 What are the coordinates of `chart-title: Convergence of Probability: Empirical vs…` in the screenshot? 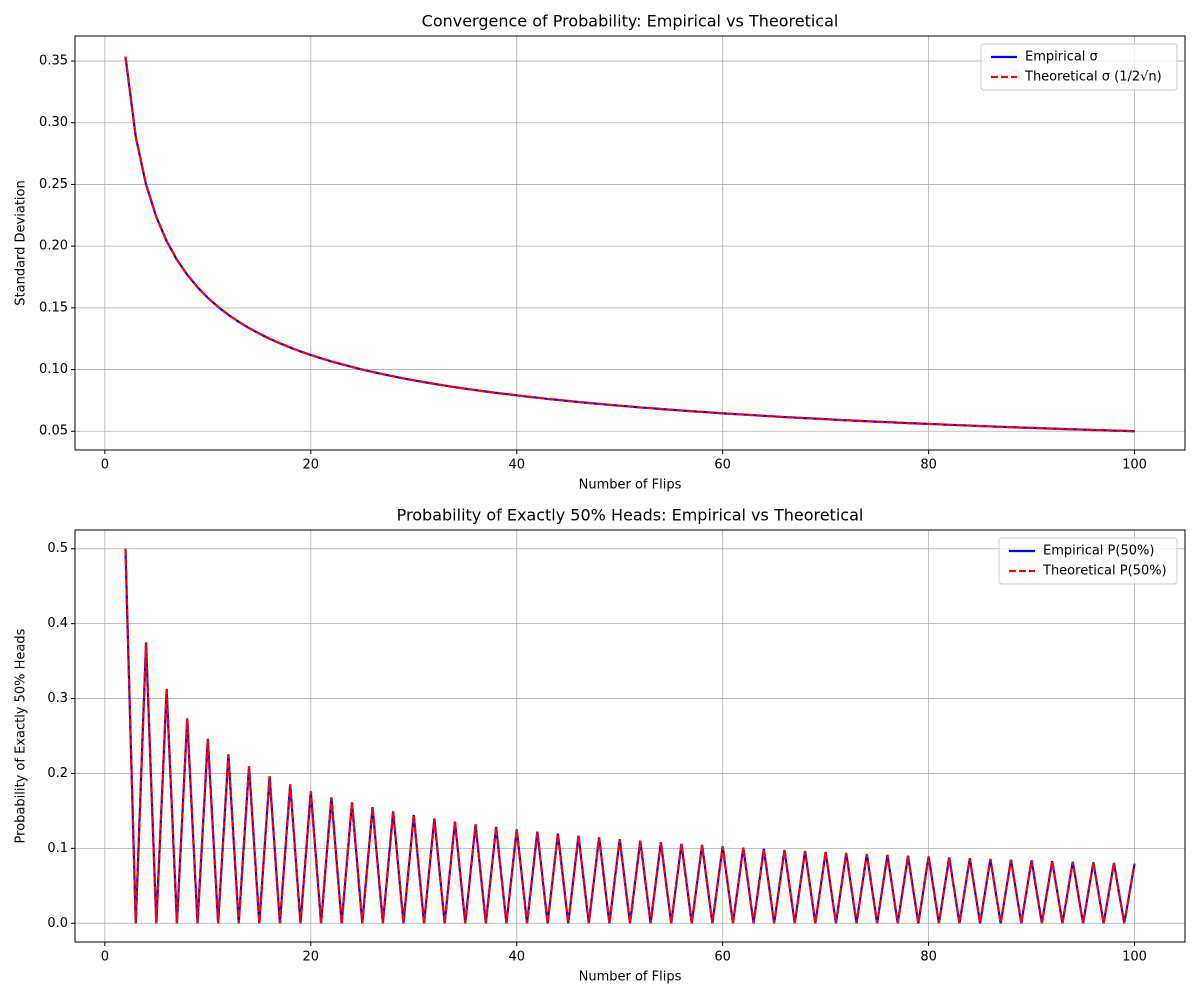 It's located at (630, 21).